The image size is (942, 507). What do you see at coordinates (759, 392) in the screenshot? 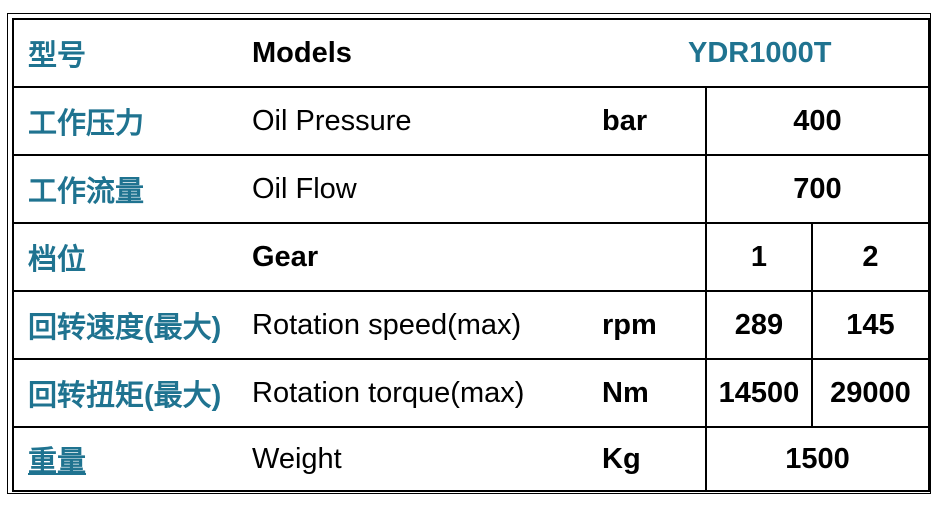
I see `gear-1-value: 14500` at bounding box center [759, 392].